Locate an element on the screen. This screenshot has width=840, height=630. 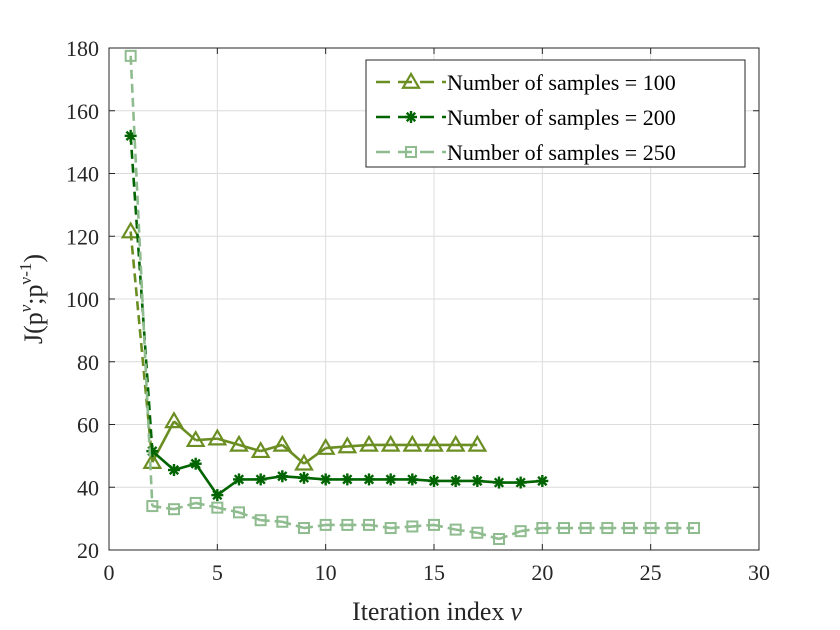
x-axis-title-text: Iteration index is located at coordinates (428, 611).